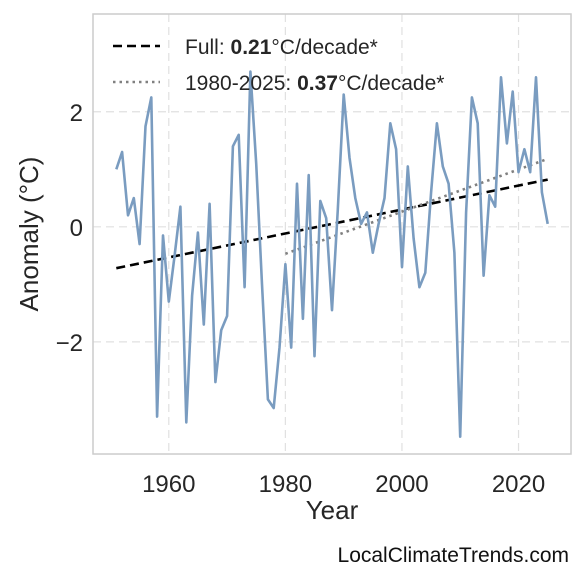 The image size is (585, 580). What do you see at coordinates (76, 228) in the screenshot?
I see `y-tick-label: 0` at bounding box center [76, 228].